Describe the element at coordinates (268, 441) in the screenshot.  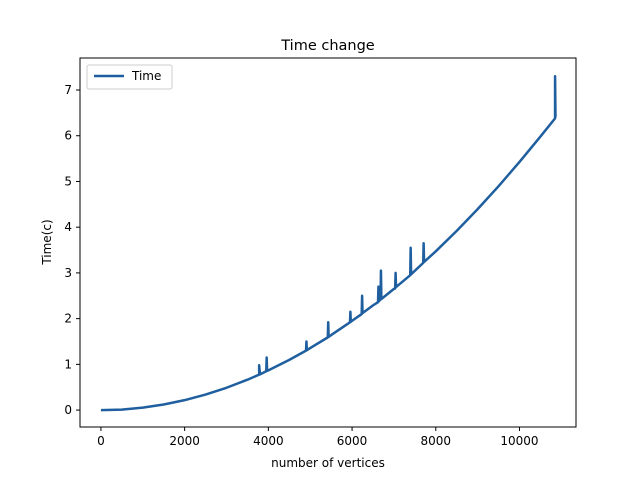
I see `x-tick-label: 4000` at that location.